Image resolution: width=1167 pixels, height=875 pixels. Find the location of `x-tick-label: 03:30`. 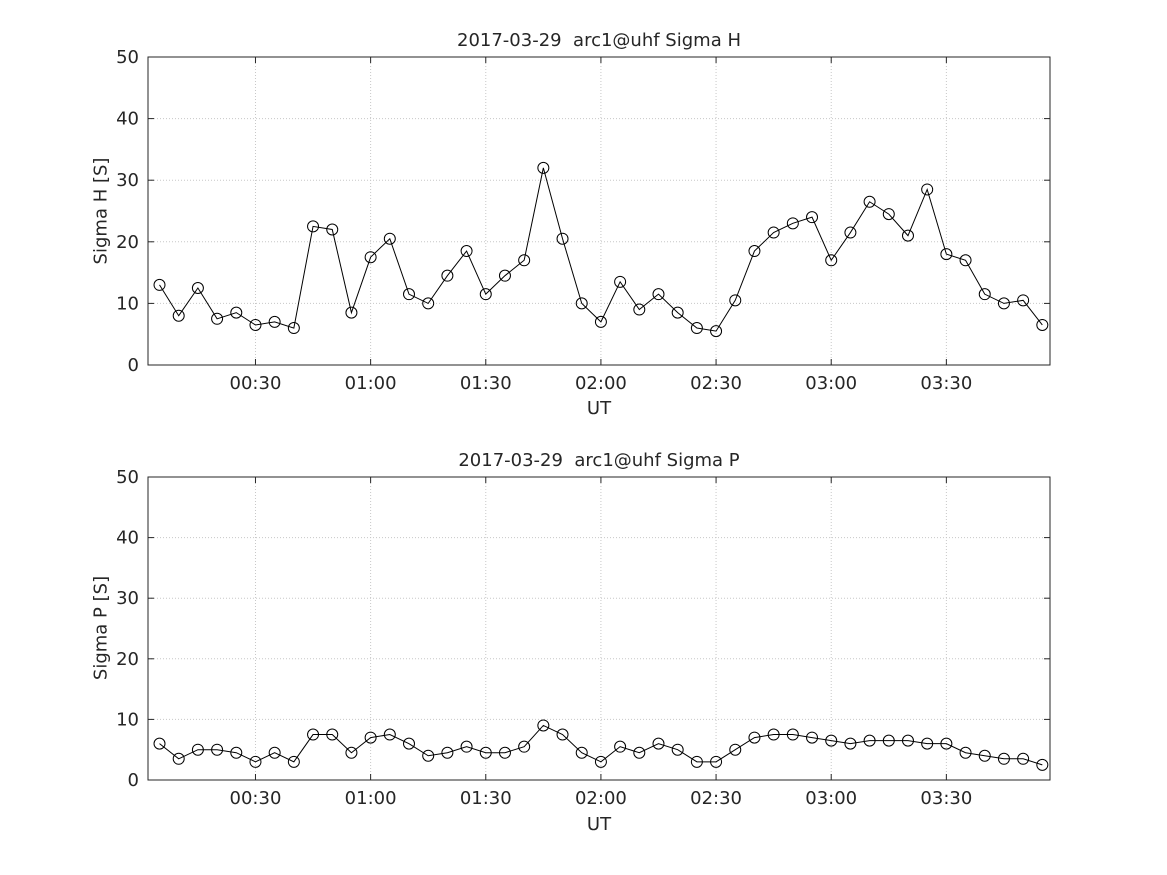

x-tick-label: 03:30 is located at coordinates (946, 383).